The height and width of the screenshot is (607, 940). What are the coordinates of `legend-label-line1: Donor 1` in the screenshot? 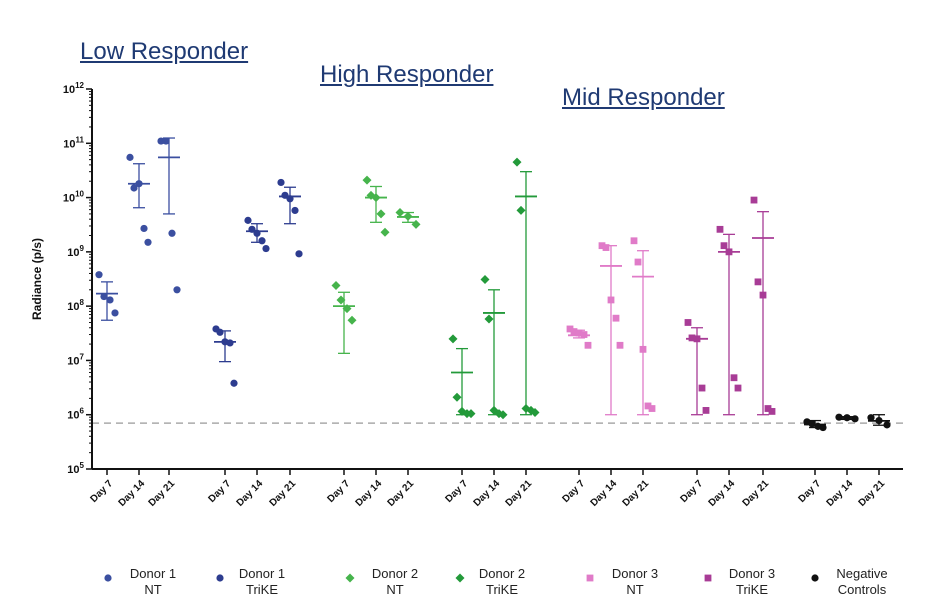 It's located at (153, 573).